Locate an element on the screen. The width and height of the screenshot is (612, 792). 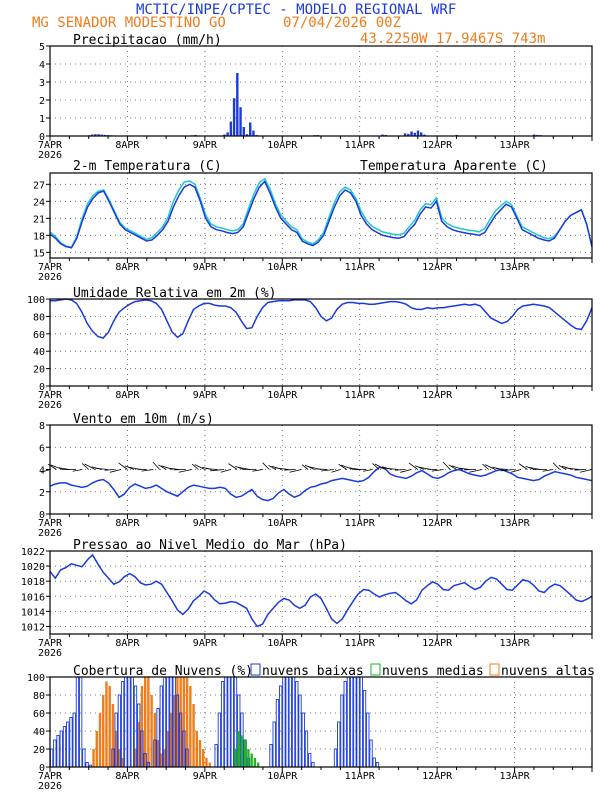
y-tick-label: 27 is located at coordinates (39, 185).